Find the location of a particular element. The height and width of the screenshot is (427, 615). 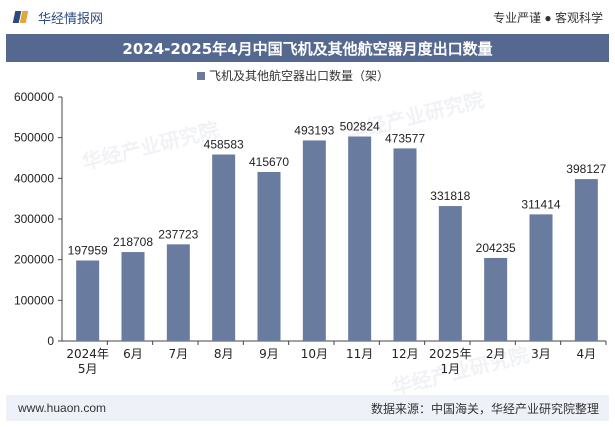

x-tick-label: 10月 is located at coordinates (314, 354).